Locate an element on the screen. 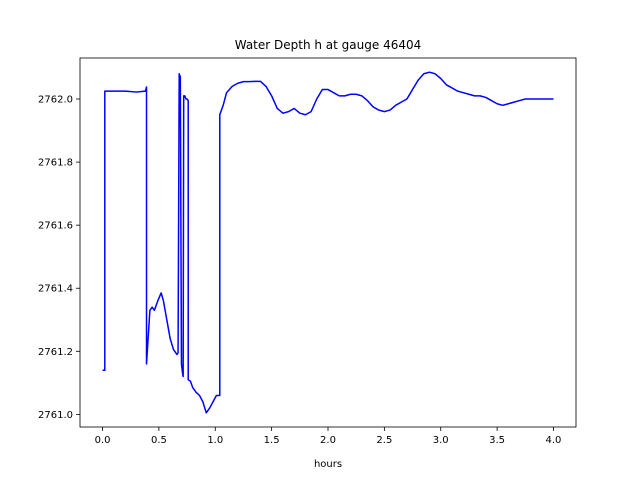 Image resolution: width=640 pixels, height=480 pixels. x-tick-label: 3.5 is located at coordinates (497, 440).